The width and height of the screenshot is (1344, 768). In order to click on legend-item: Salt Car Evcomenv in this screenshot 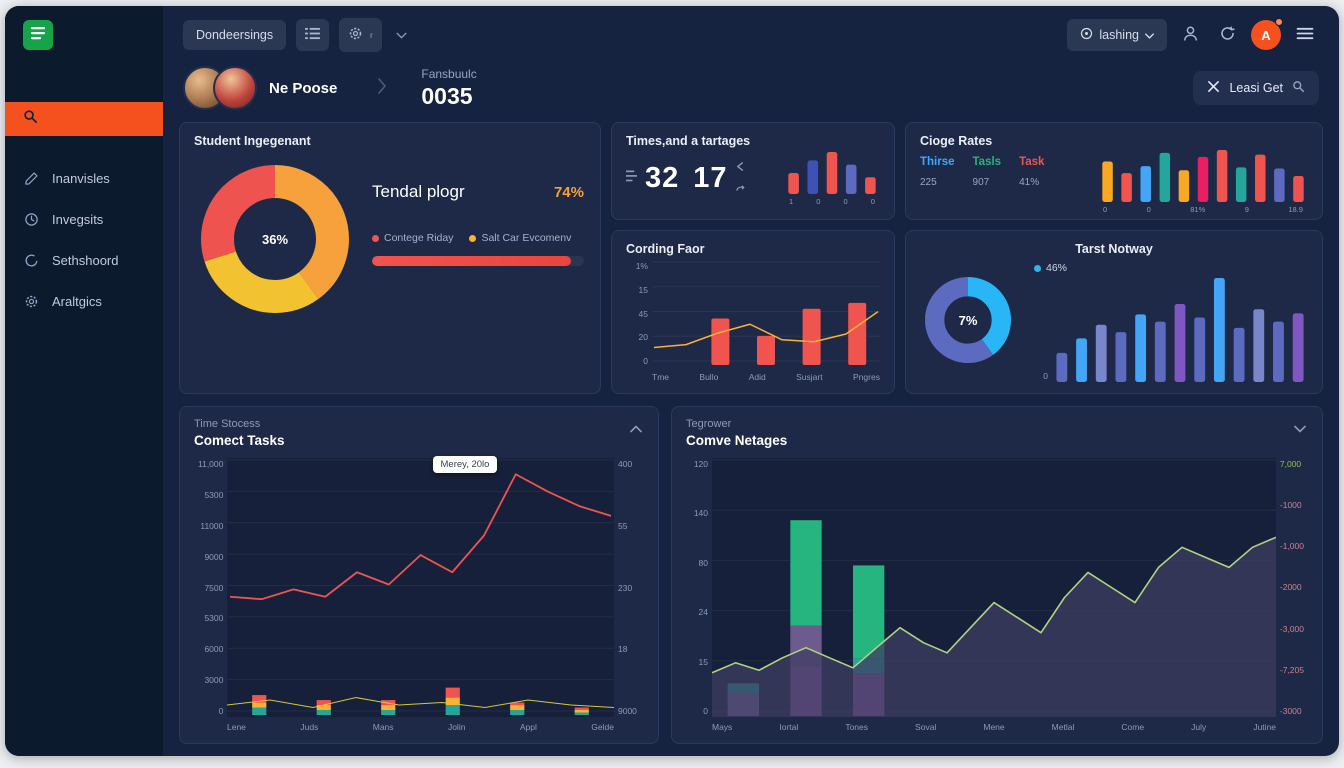, I will do `click(520, 238)`.